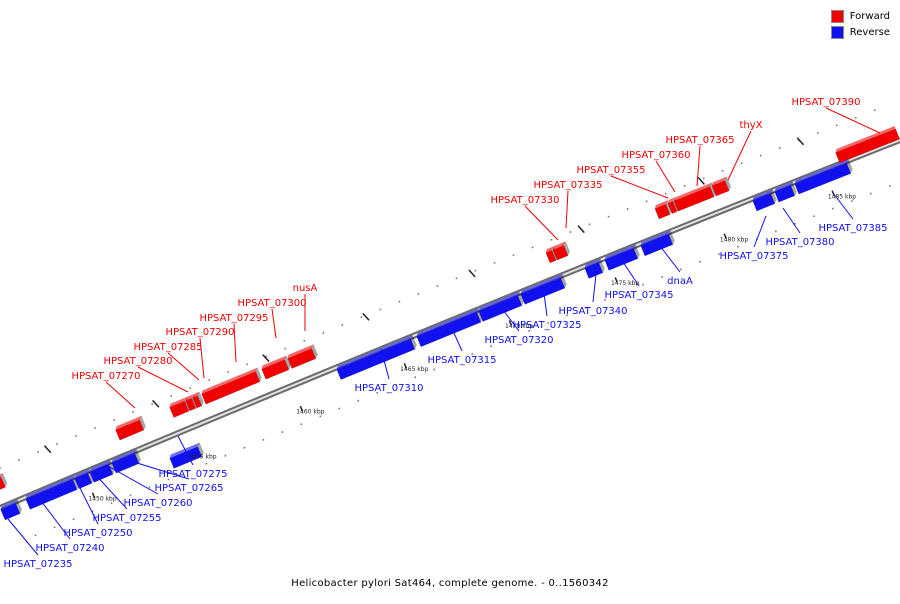  Describe the element at coordinates (837, 32) in the screenshot. I see `reverse-swatch` at that location.